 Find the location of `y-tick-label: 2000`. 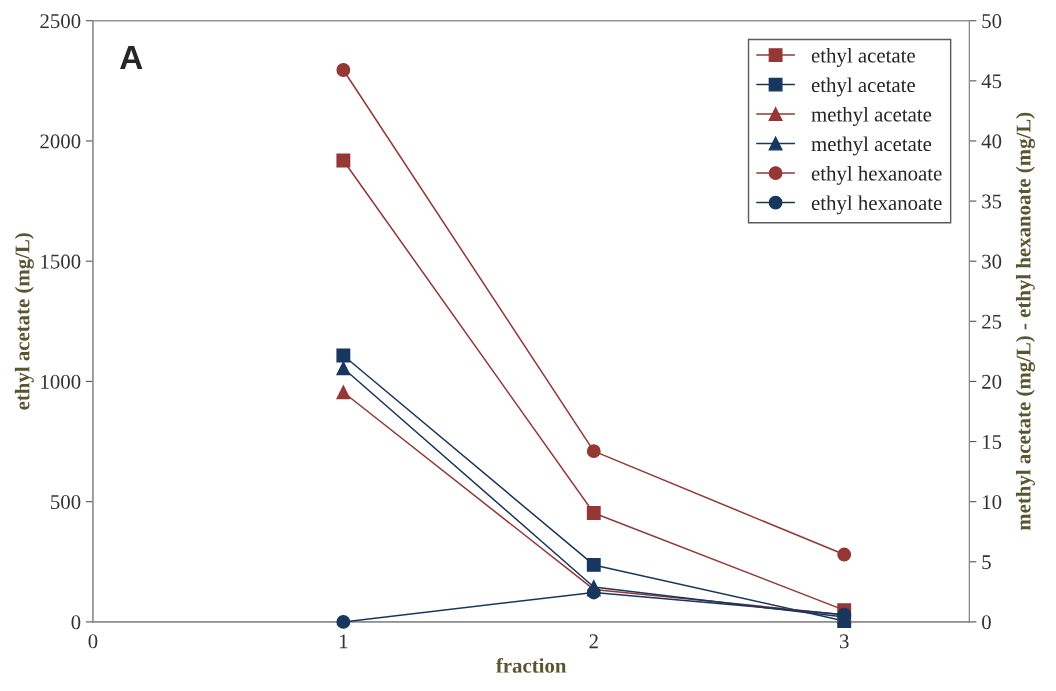

y-tick-label: 2000 is located at coordinates (60, 141).